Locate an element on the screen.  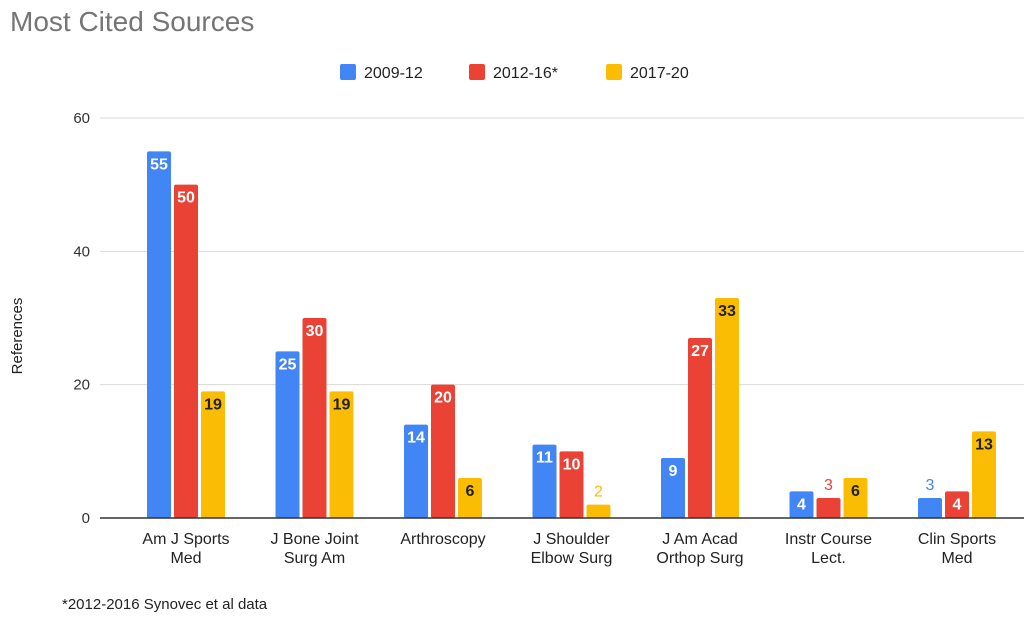
y-tick-label: 40 is located at coordinates (81, 251).